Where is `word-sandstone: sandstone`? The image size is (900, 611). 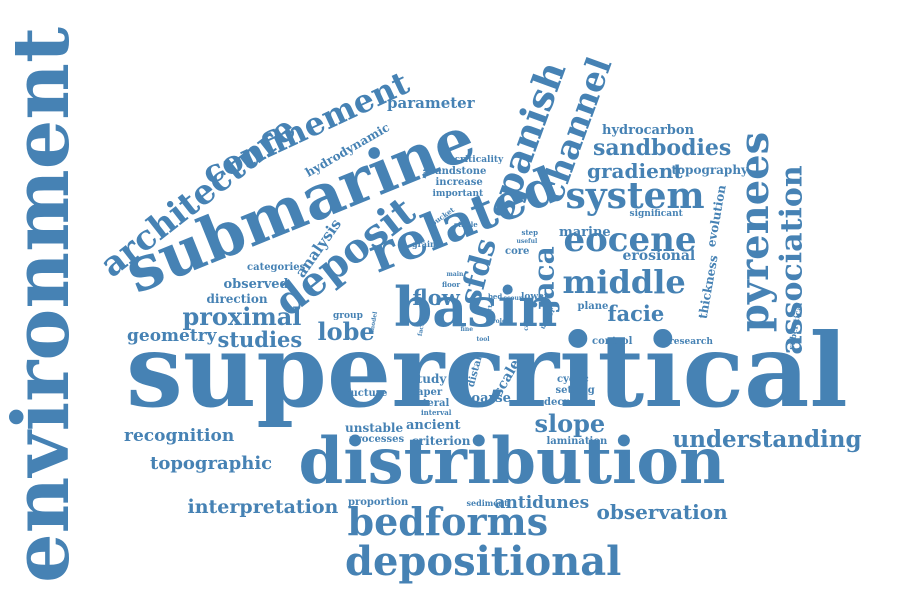 word-sandstone: sandstone is located at coordinates (458, 171).